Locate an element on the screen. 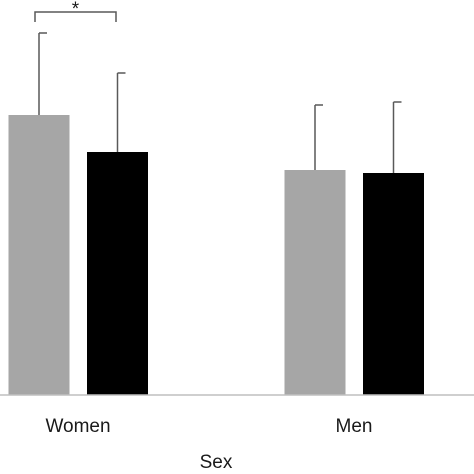  annotation: * is located at coordinates (76, 10).